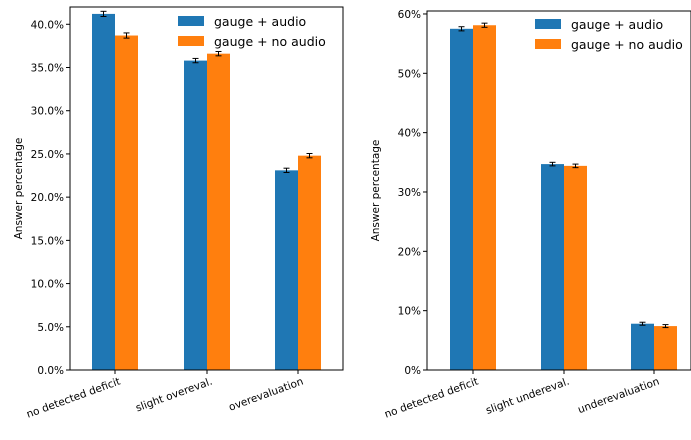 The width and height of the screenshot is (691, 440). I want to click on y-tick-label: 30%, so click(409, 193).